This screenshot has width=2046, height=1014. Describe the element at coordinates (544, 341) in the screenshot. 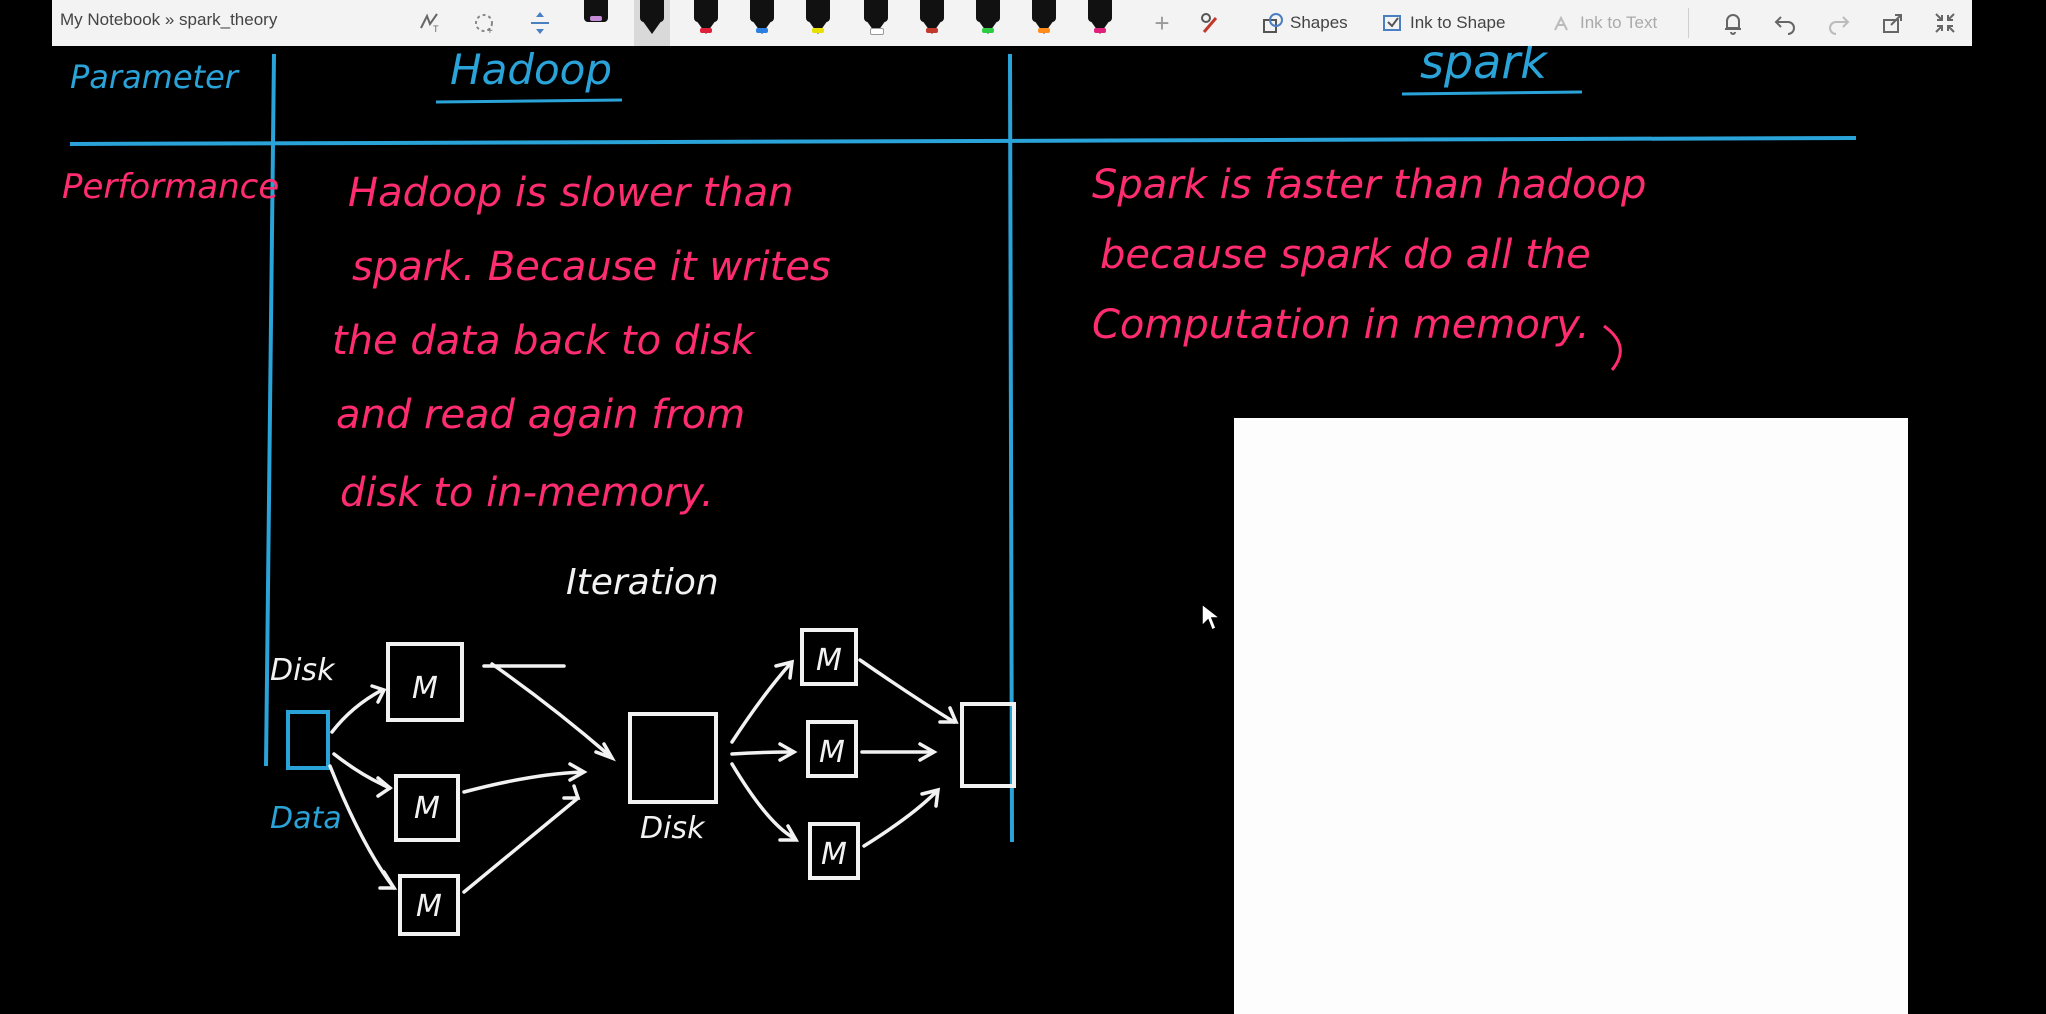

I see `hadoop-line-3: the data back to disk` at that location.